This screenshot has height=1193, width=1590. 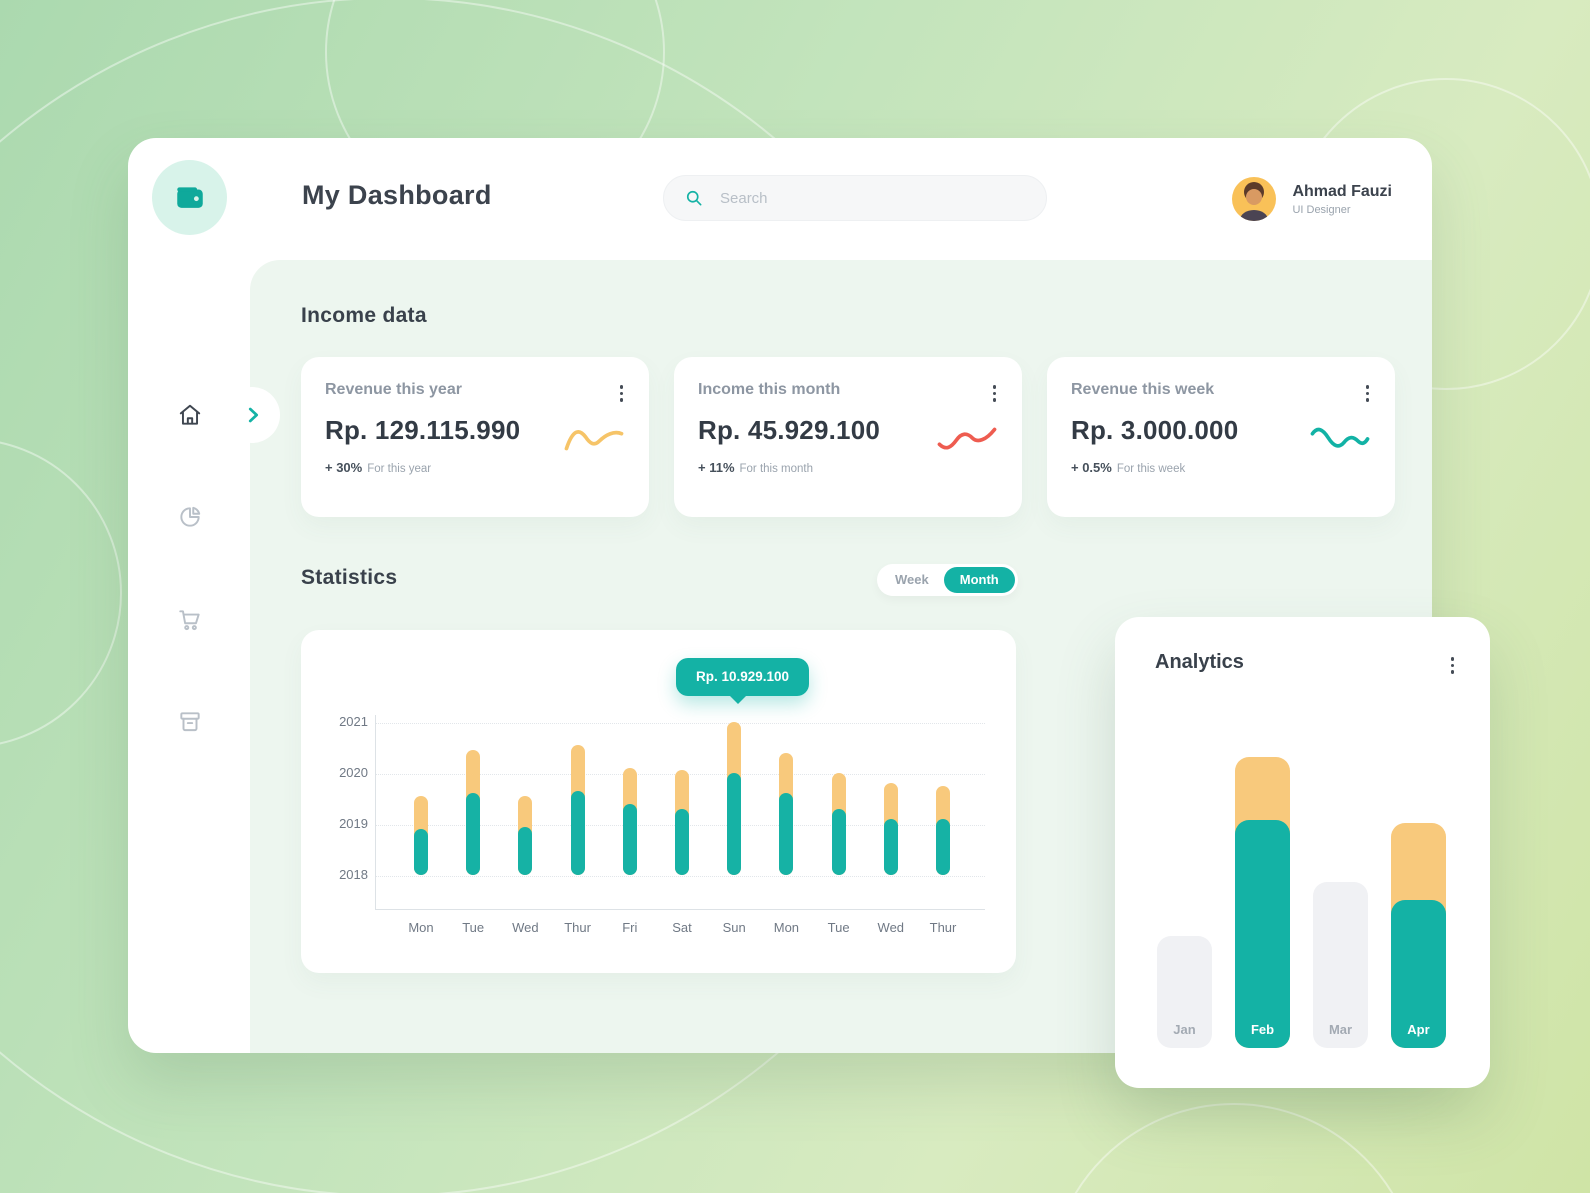 What do you see at coordinates (353, 823) in the screenshot?
I see `y-axis-label: 2019` at bounding box center [353, 823].